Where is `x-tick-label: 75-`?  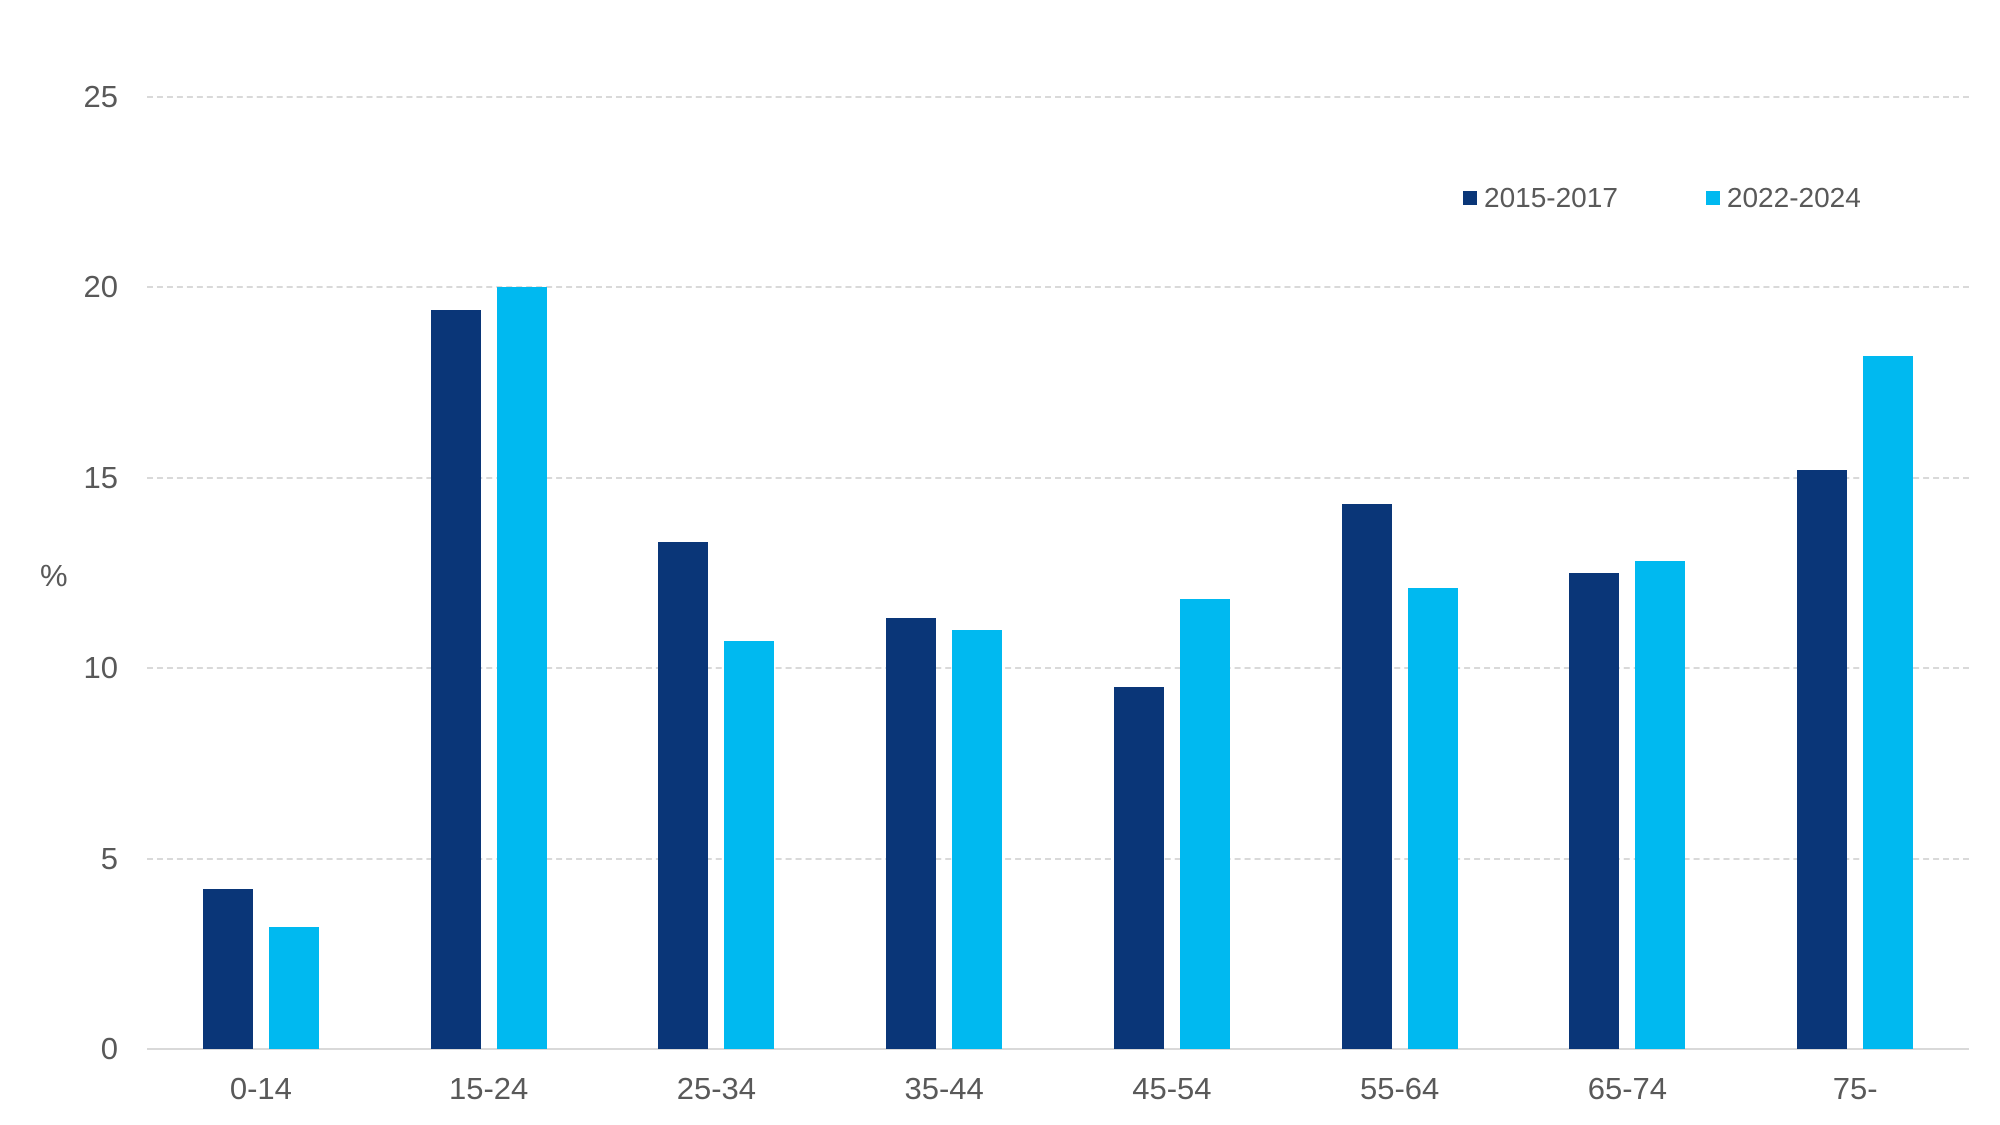
x-tick-label: 75- is located at coordinates (1855, 1088).